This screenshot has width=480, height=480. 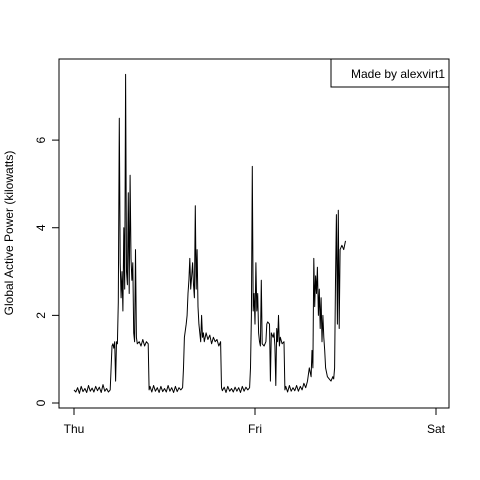 What do you see at coordinates (398, 74) in the screenshot?
I see `legend-text: Made by alexvirt1` at bounding box center [398, 74].